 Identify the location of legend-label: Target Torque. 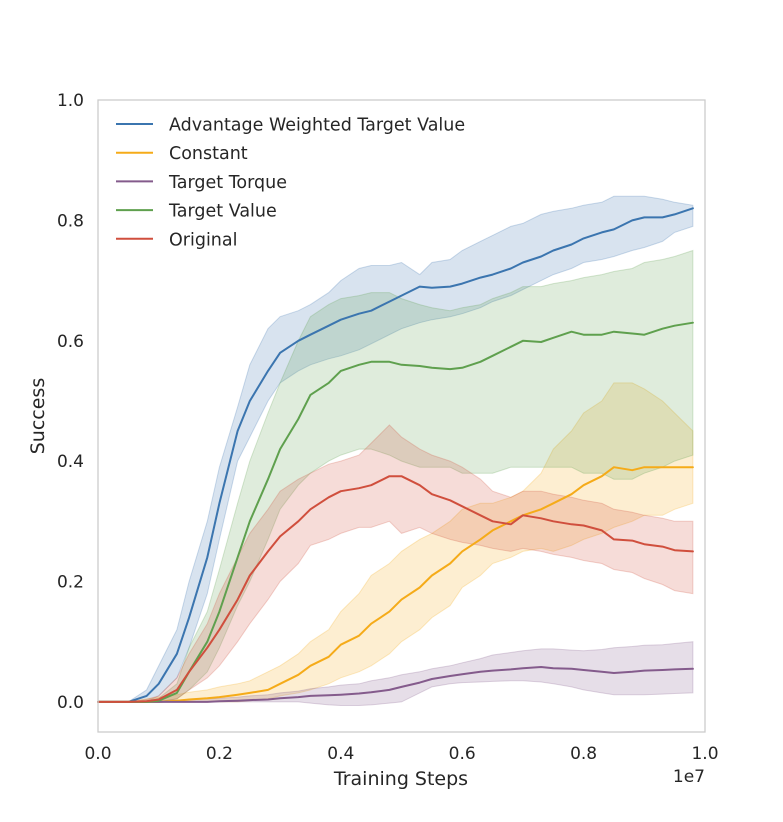
(227, 183).